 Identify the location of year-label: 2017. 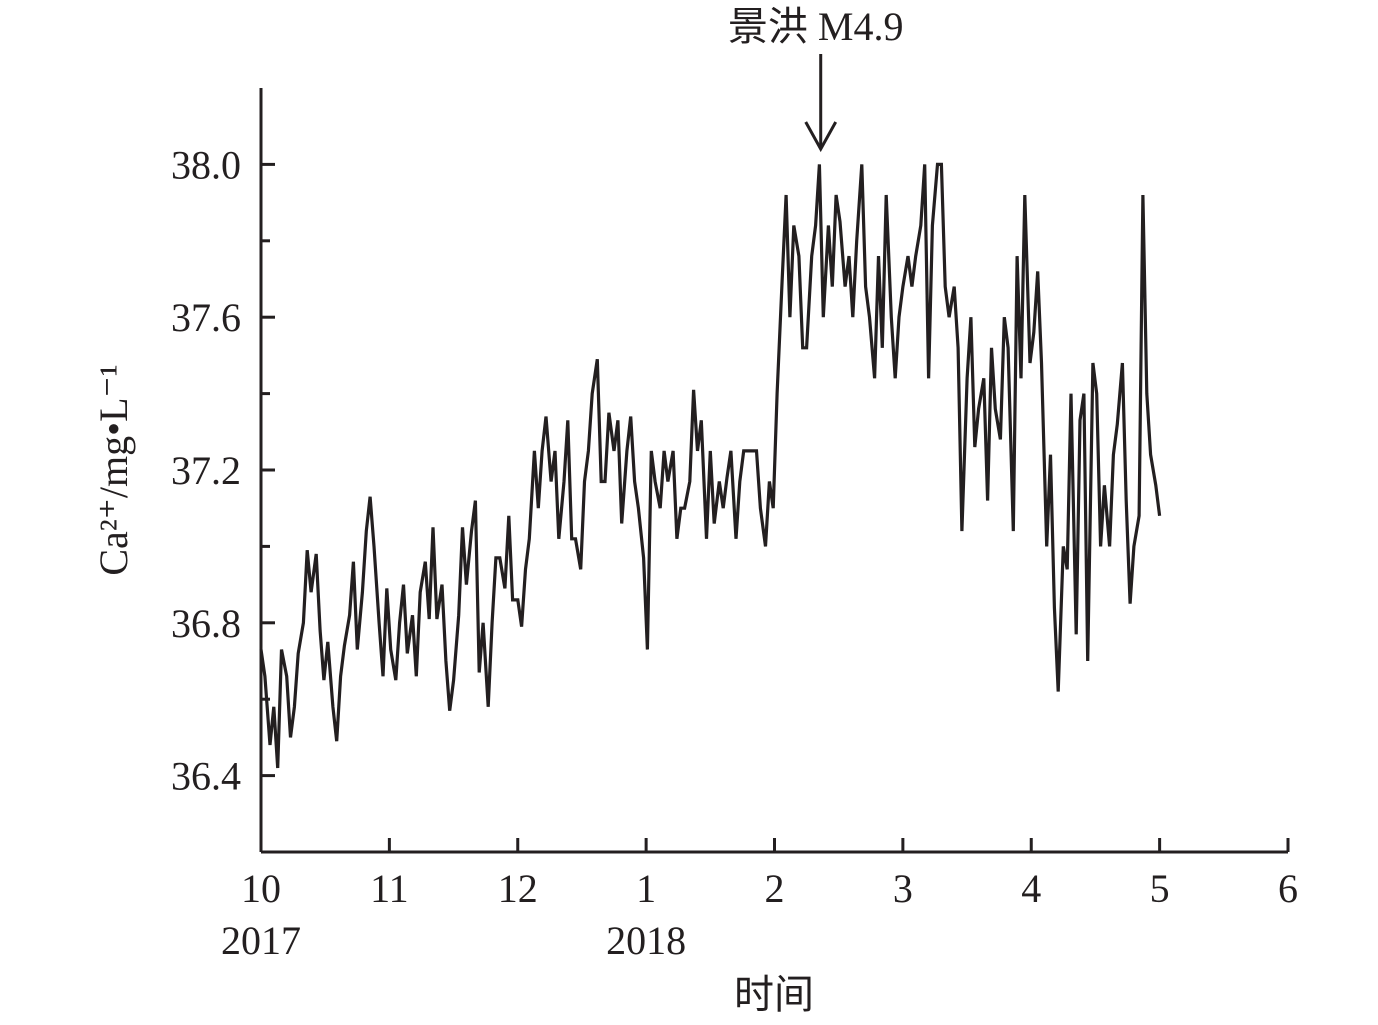
(261, 940).